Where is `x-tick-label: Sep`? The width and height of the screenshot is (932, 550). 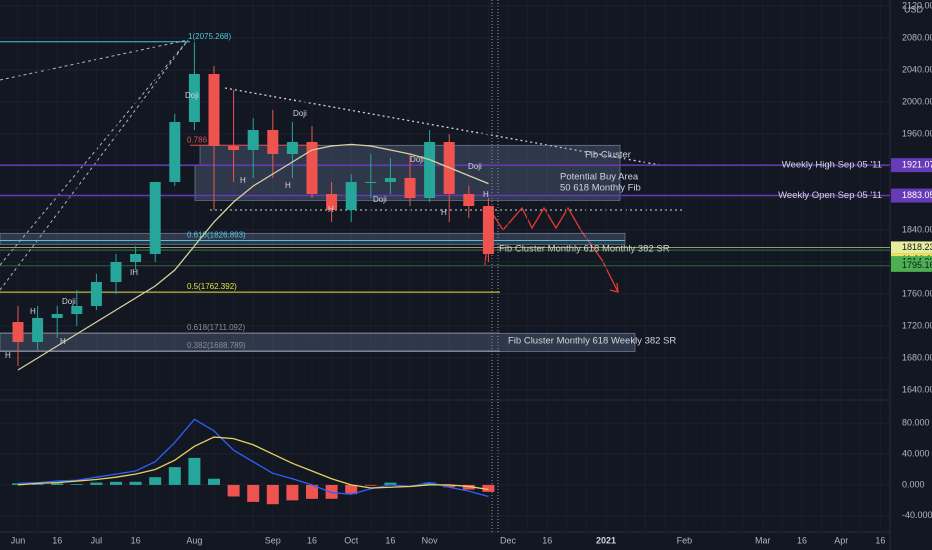 x-tick-label: Sep is located at coordinates (273, 540).